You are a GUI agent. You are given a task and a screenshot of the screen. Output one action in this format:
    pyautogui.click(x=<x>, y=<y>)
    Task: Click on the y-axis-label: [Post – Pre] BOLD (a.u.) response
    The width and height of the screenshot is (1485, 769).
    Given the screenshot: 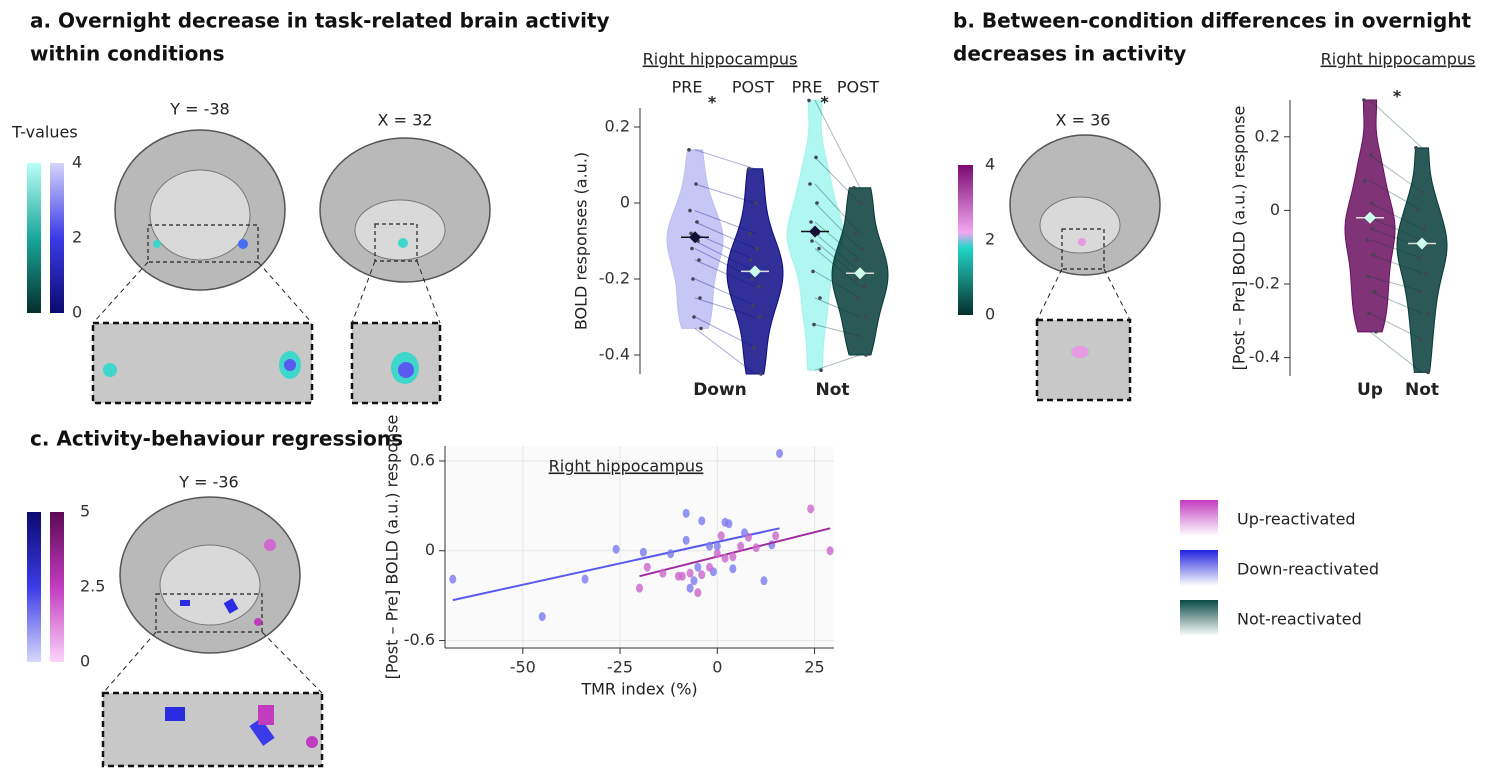 What is the action you would take?
    pyautogui.click(x=1239, y=238)
    